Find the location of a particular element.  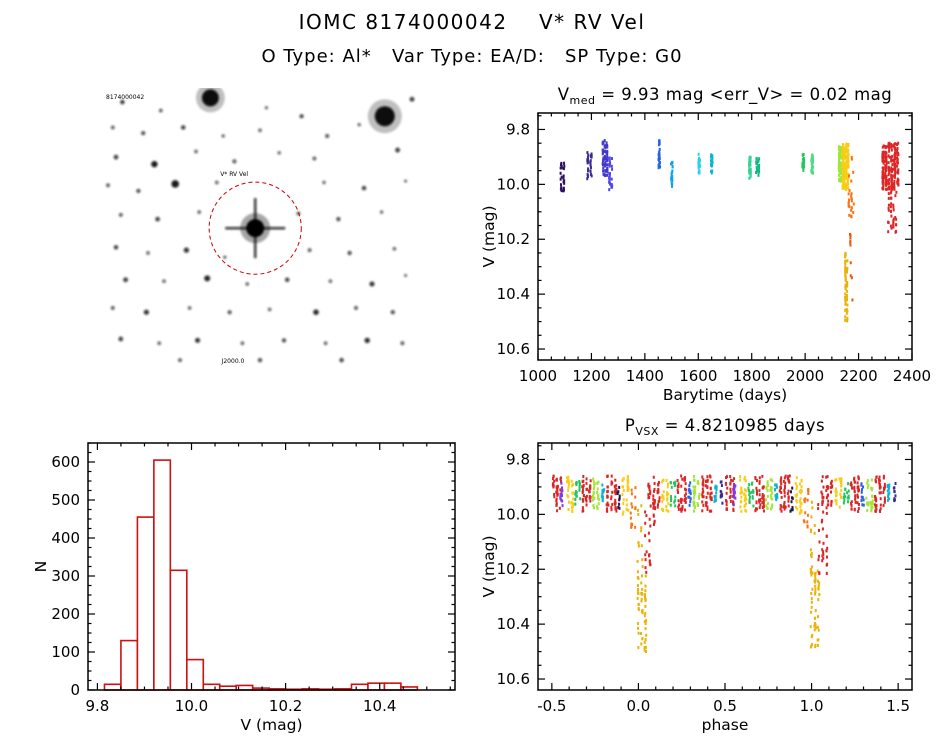

x-tick-label: 1200 is located at coordinates (591, 376).